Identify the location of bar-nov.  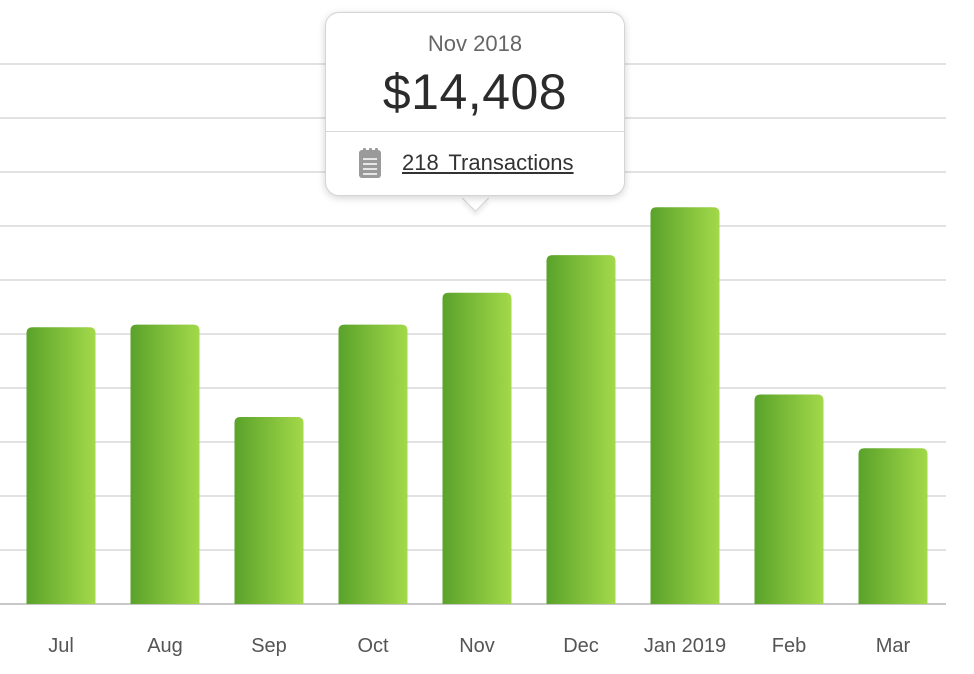
(477, 448).